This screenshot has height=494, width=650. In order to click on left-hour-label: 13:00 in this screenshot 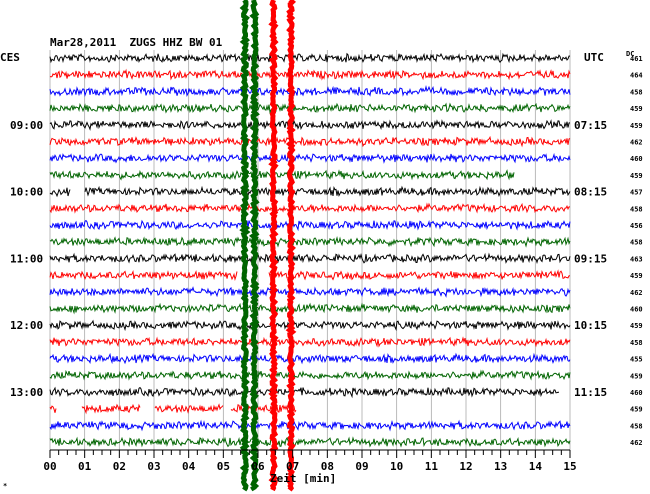, I will do `click(26, 392)`.